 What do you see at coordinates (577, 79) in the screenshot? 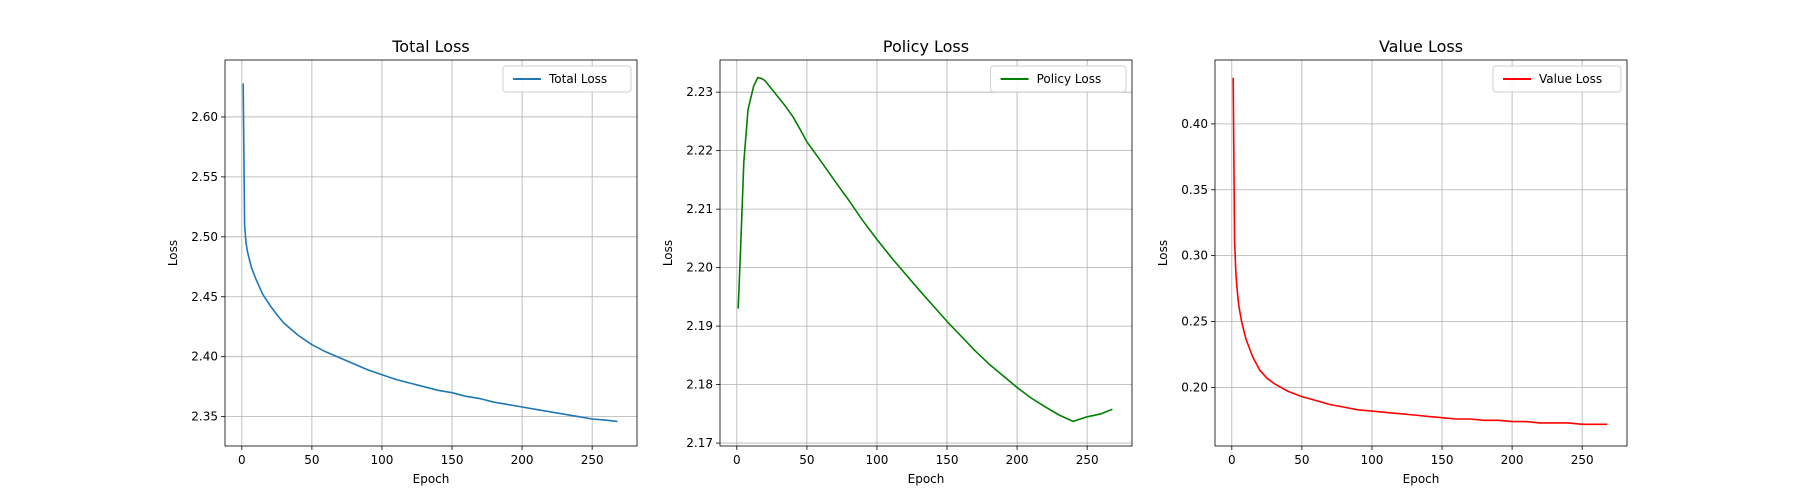
I see `legend-label: Total Loss` at bounding box center [577, 79].